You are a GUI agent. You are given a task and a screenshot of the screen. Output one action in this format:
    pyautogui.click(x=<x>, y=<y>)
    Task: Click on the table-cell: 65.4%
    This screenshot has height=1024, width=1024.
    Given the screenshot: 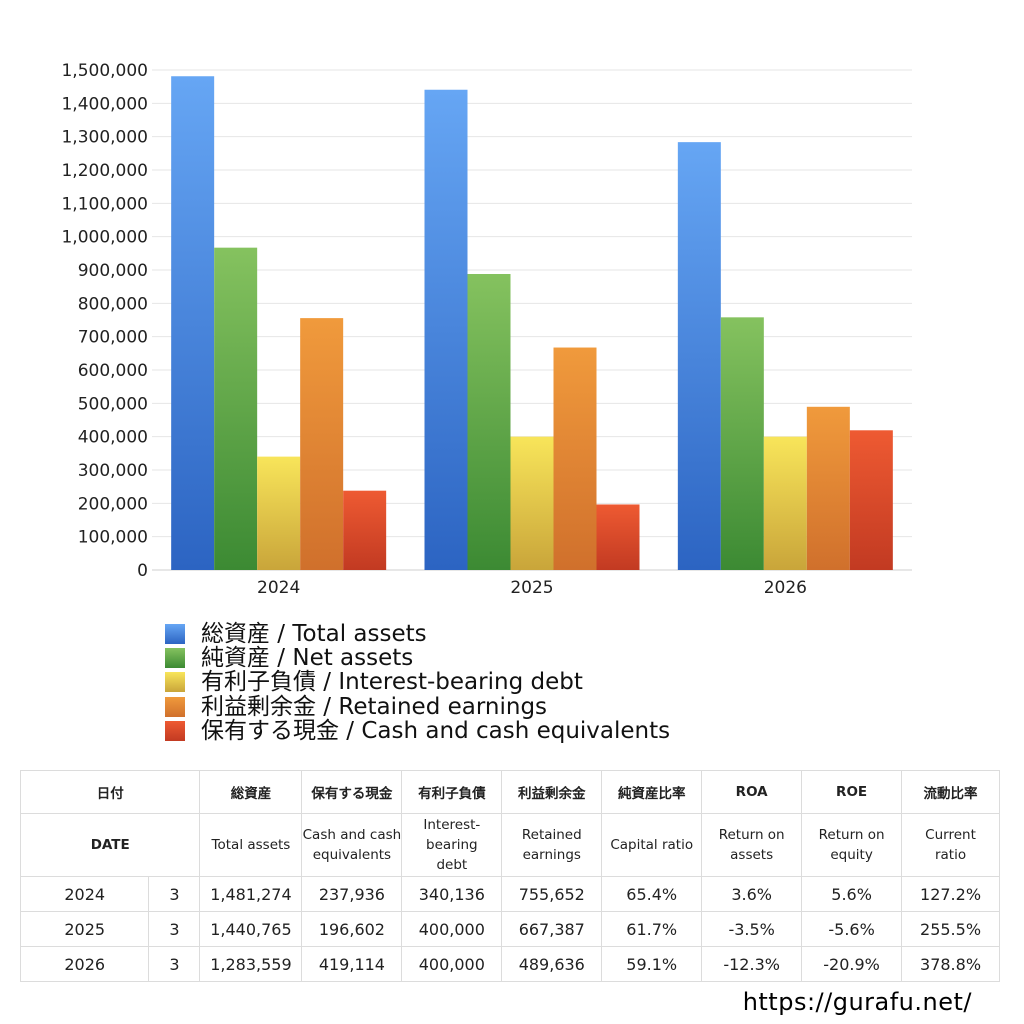 What is the action you would take?
    pyautogui.click(x=652, y=894)
    